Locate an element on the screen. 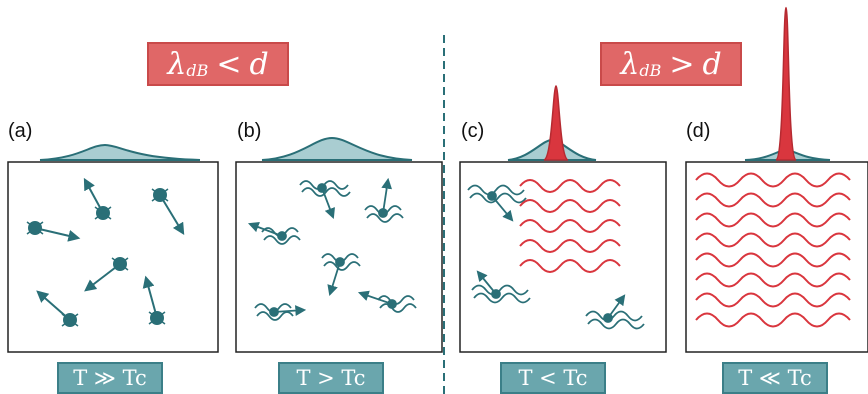 The image size is (868, 394). regime-box-quantum: λ dB > d is located at coordinates (671, 64).